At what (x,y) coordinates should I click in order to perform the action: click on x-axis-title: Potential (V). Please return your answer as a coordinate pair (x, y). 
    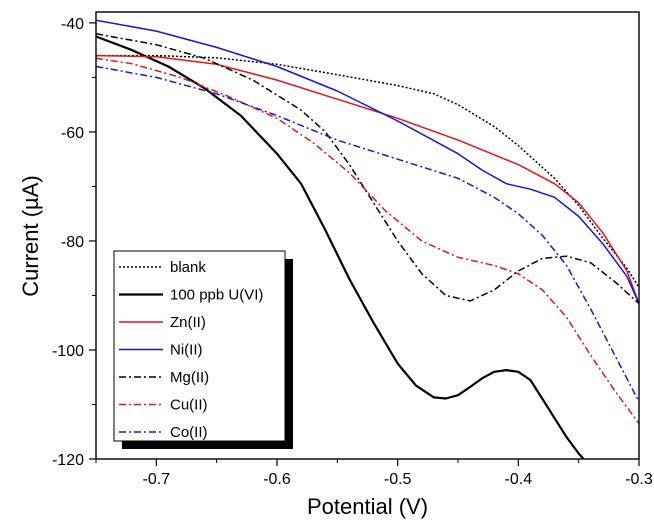
    Looking at the image, I should click on (367, 506).